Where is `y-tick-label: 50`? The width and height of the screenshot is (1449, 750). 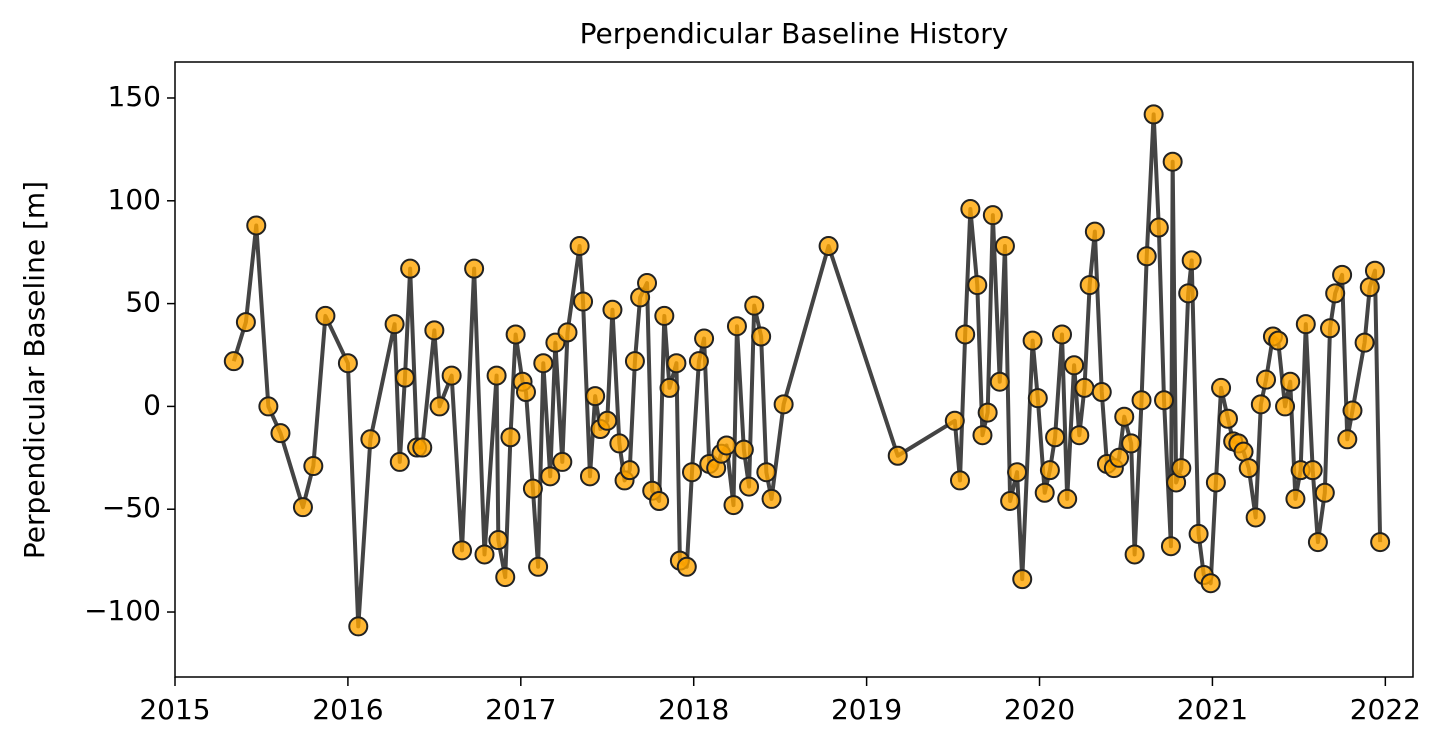 y-tick-label: 50 is located at coordinates (143, 302).